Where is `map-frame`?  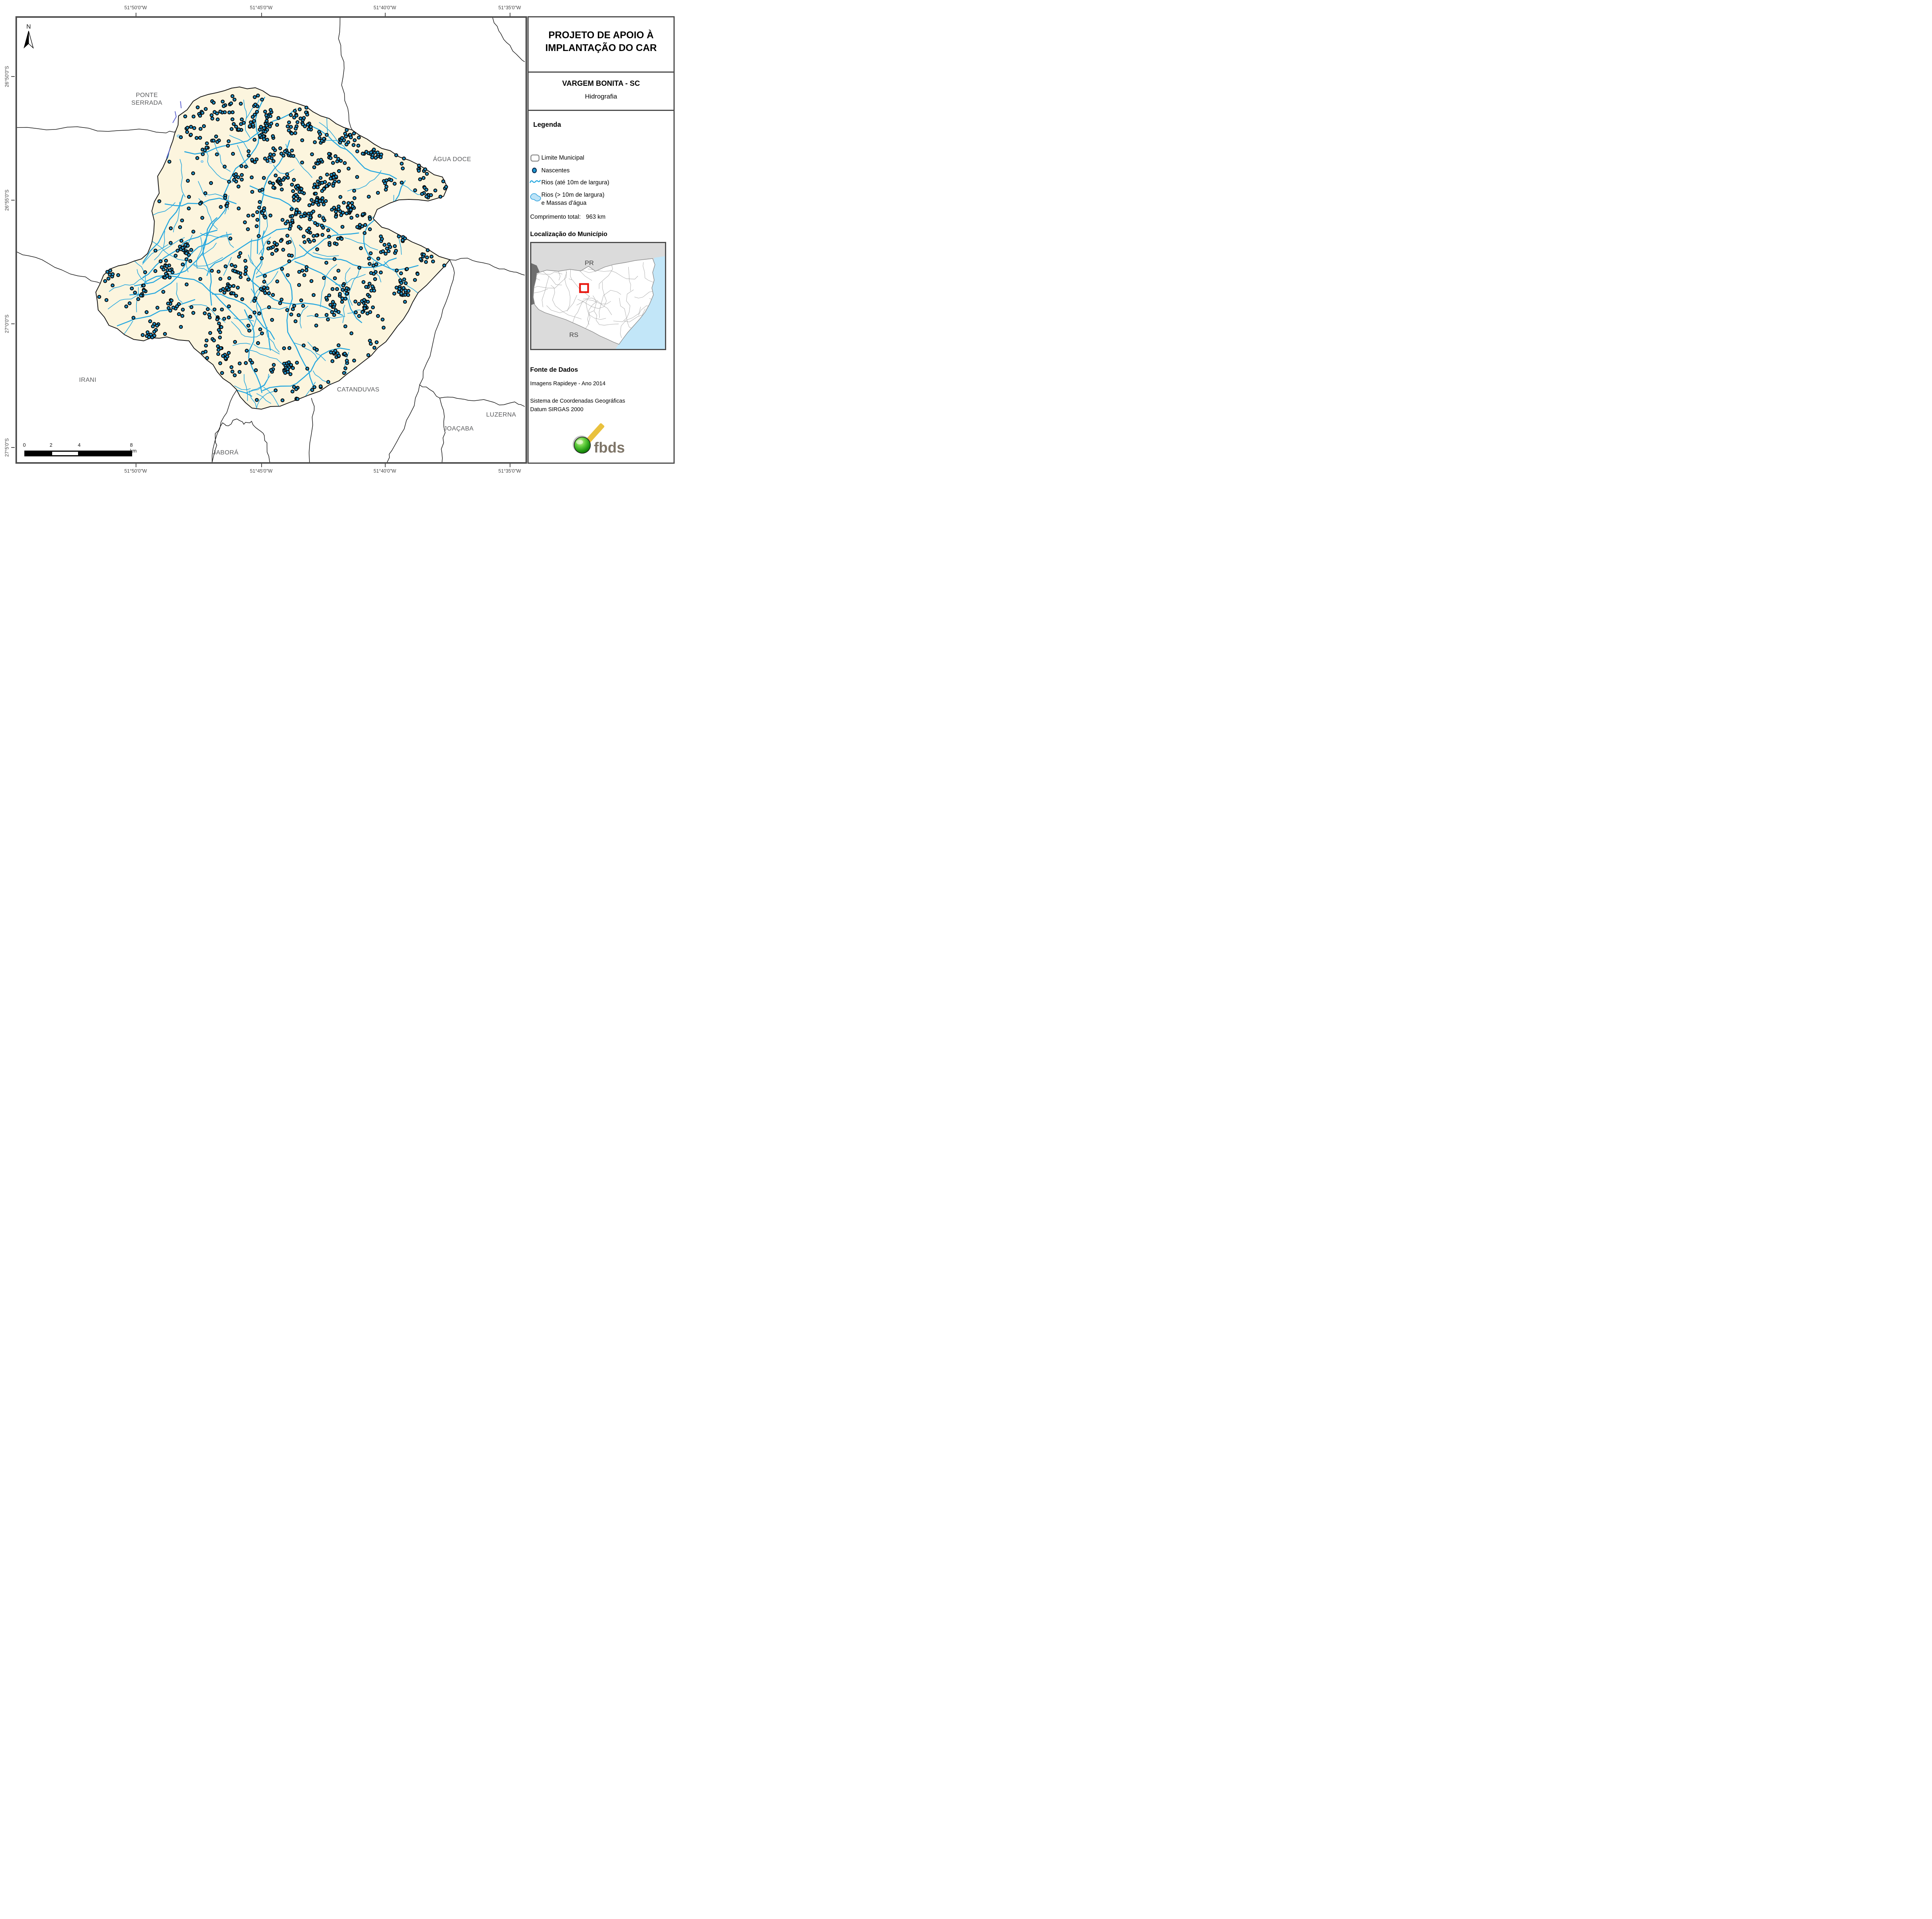
map-frame is located at coordinates (271, 240).